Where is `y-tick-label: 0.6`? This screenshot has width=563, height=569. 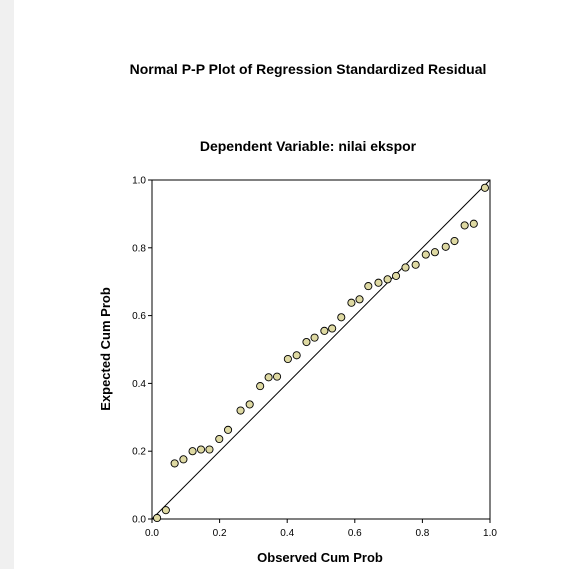 y-tick-label: 0.6 is located at coordinates (139, 316).